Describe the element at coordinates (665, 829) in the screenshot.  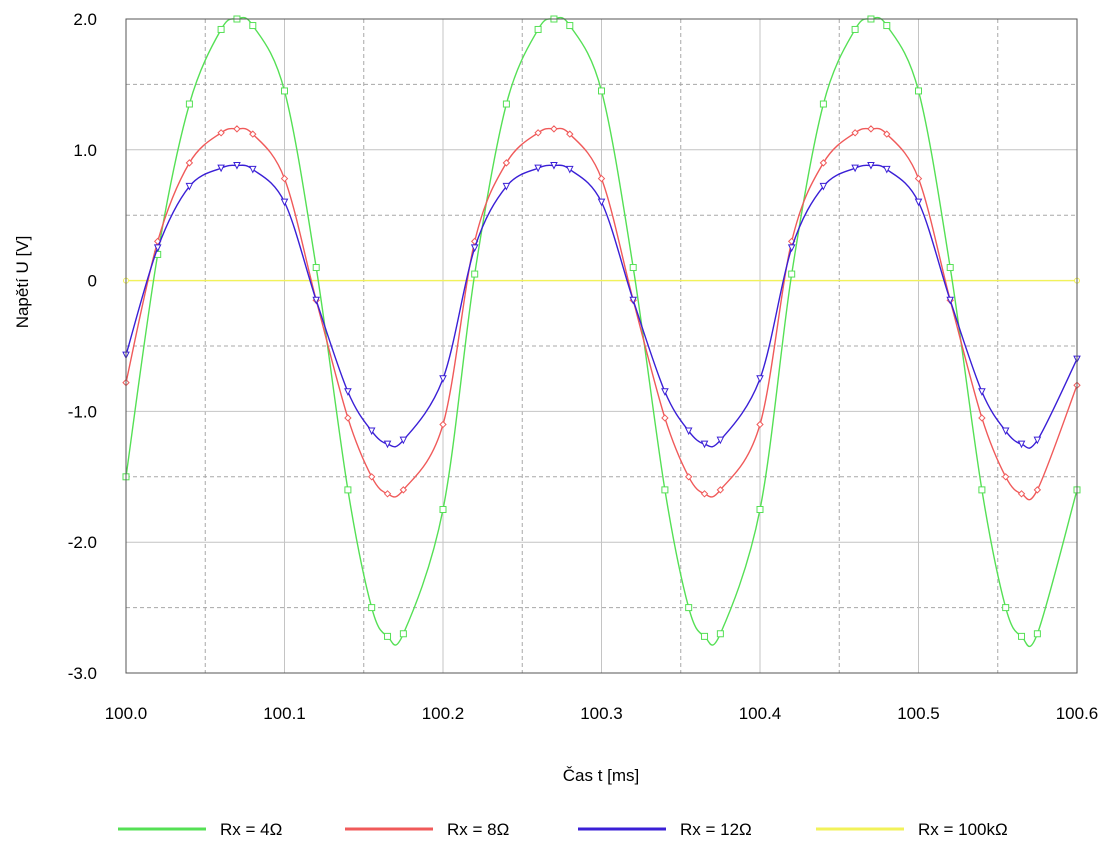
I see `legend-item: Rx = 12Ω` at that location.